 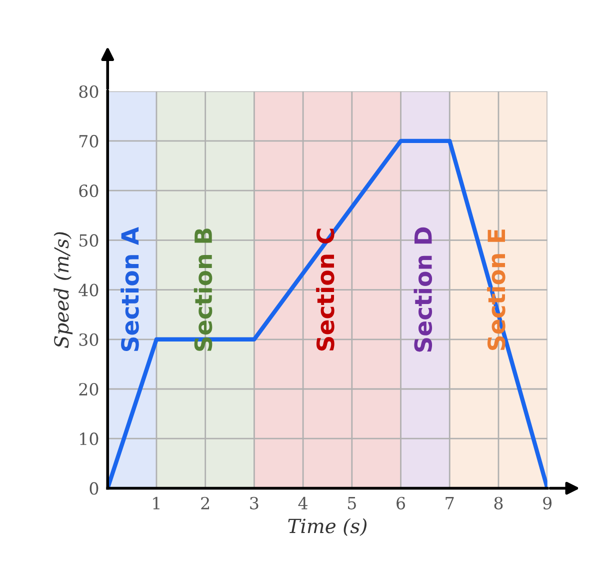 What do you see at coordinates (63, 290) in the screenshot?
I see `y-axis-title: Speed (m/s)` at bounding box center [63, 290].